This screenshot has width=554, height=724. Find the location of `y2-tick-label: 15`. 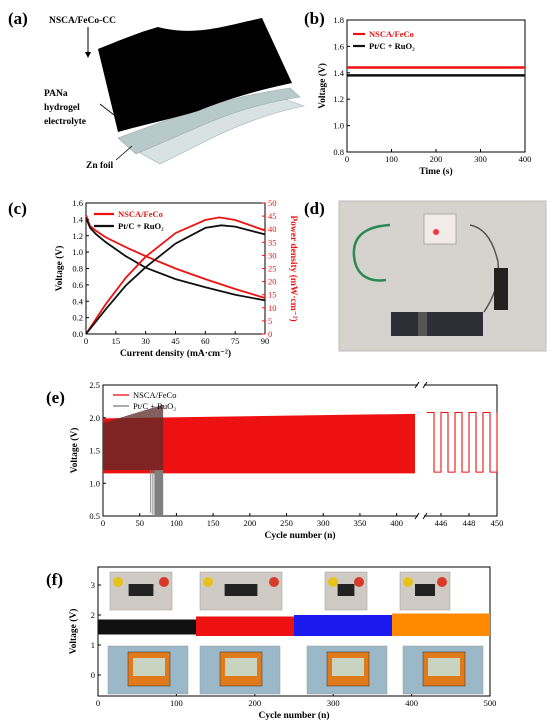

y2-tick-label: 15 is located at coordinates (272, 295).